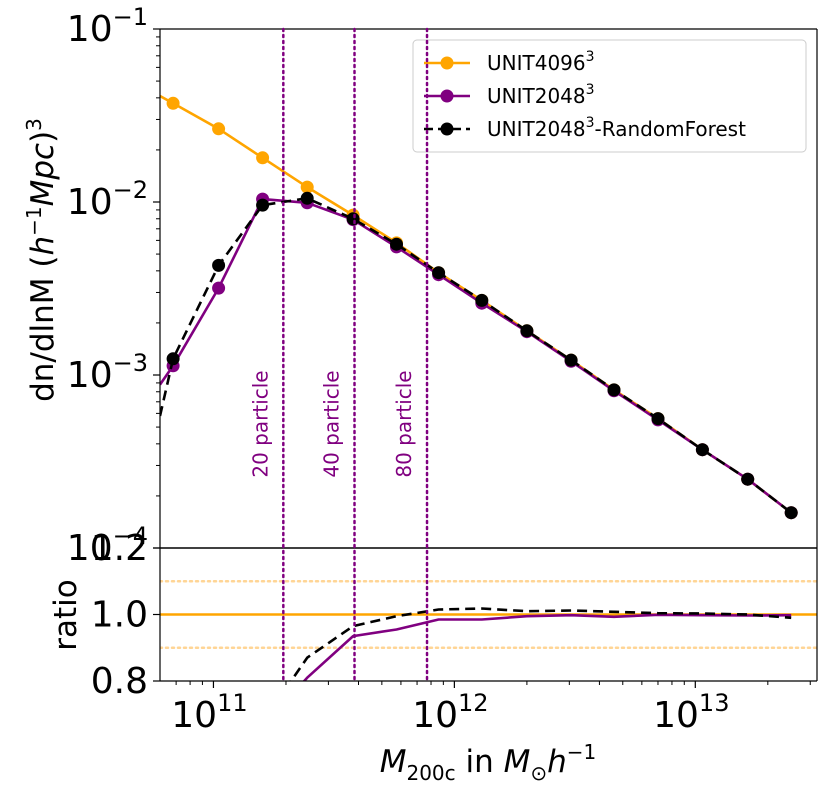 The height and width of the screenshot is (792, 831). I want to click on particle-limit-label-3: 80 particle, so click(404, 423).